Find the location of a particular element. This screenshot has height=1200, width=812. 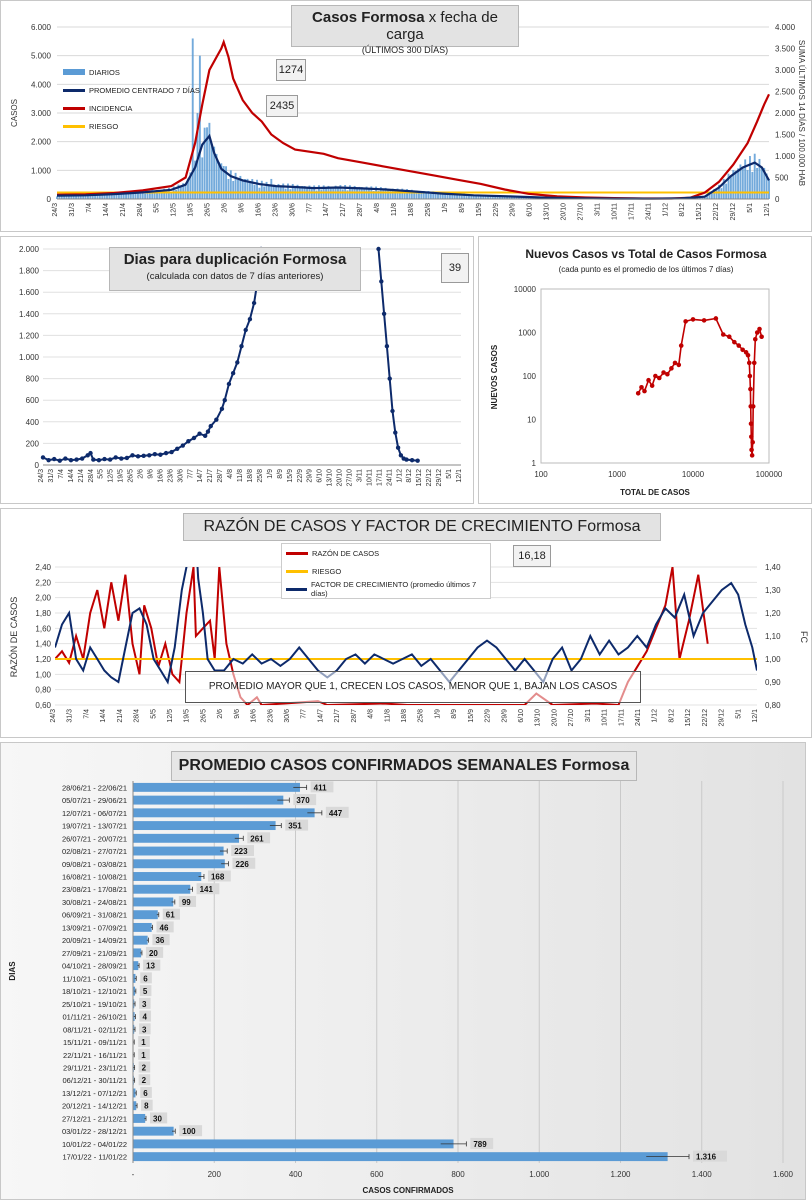

legend-diarios: DIARIOS is located at coordinates (131, 72).